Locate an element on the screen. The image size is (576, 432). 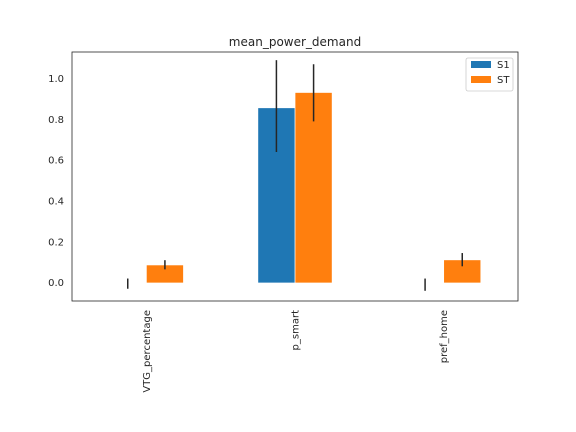
bar-st-p_smart is located at coordinates (313, 187).